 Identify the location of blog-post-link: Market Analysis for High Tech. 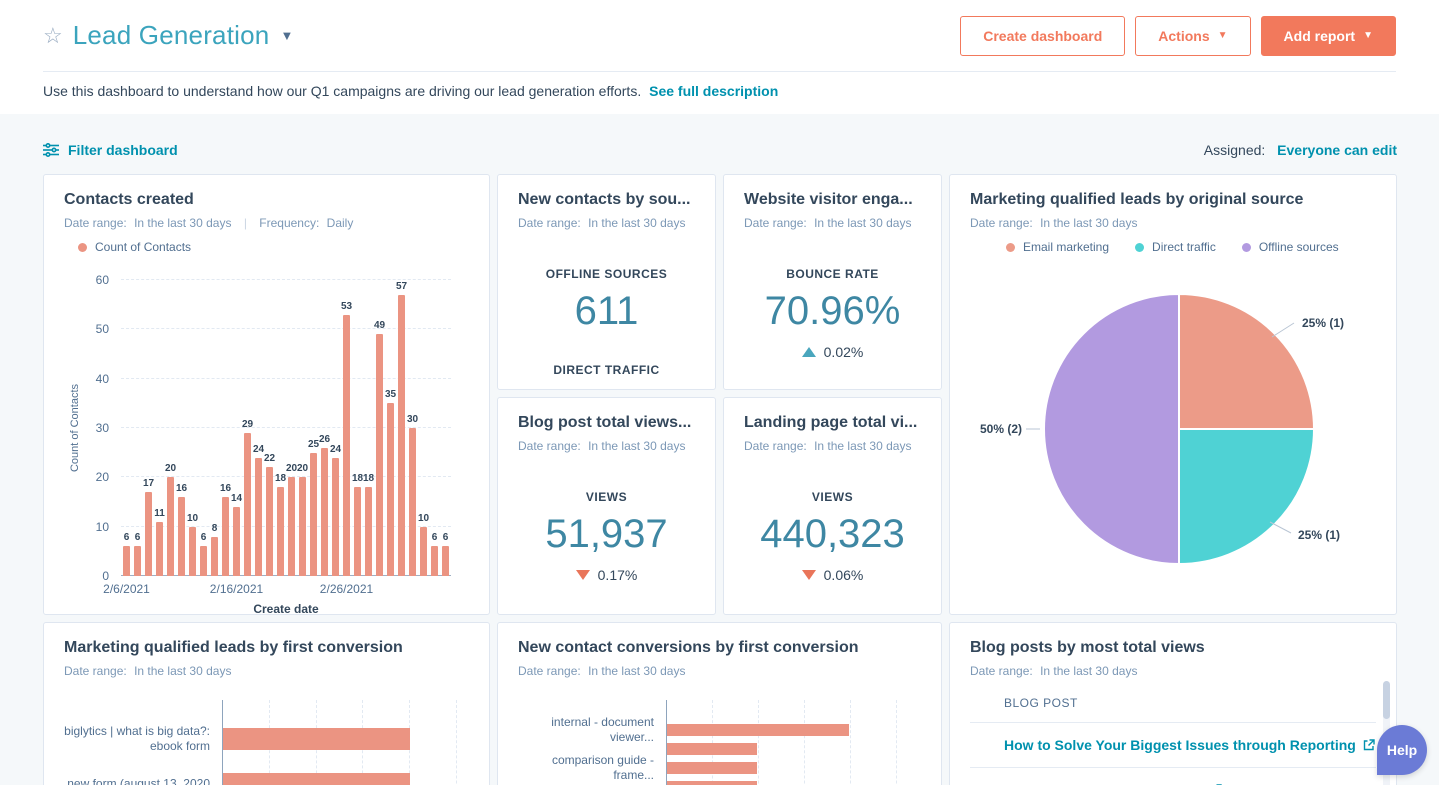
(1113, 783).